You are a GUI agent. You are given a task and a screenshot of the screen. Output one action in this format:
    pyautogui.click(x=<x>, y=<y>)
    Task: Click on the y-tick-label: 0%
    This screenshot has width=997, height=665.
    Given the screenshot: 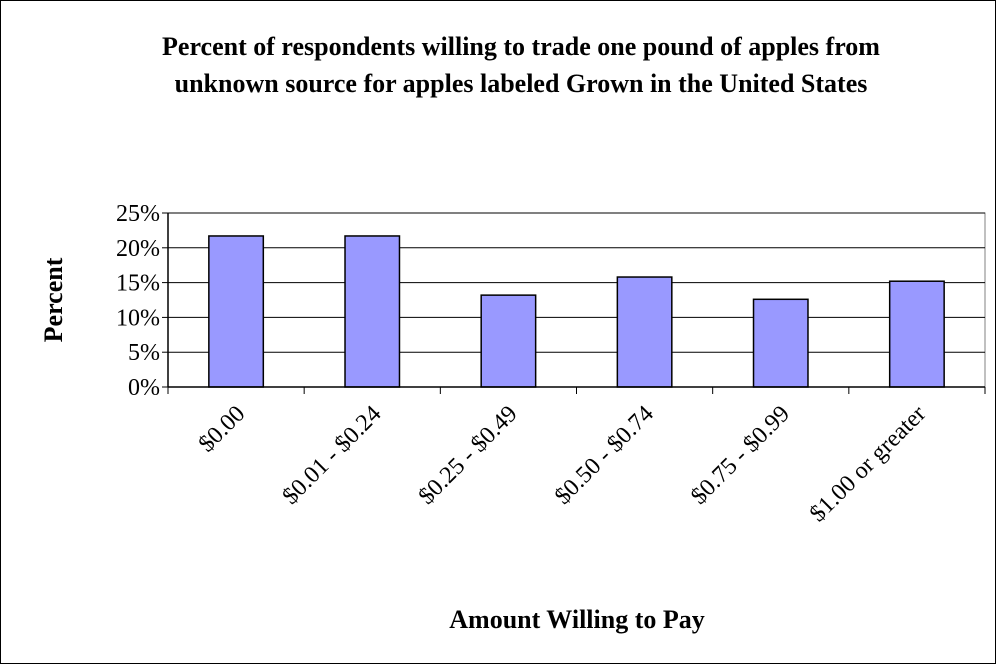 What is the action you would take?
    pyautogui.click(x=144, y=388)
    